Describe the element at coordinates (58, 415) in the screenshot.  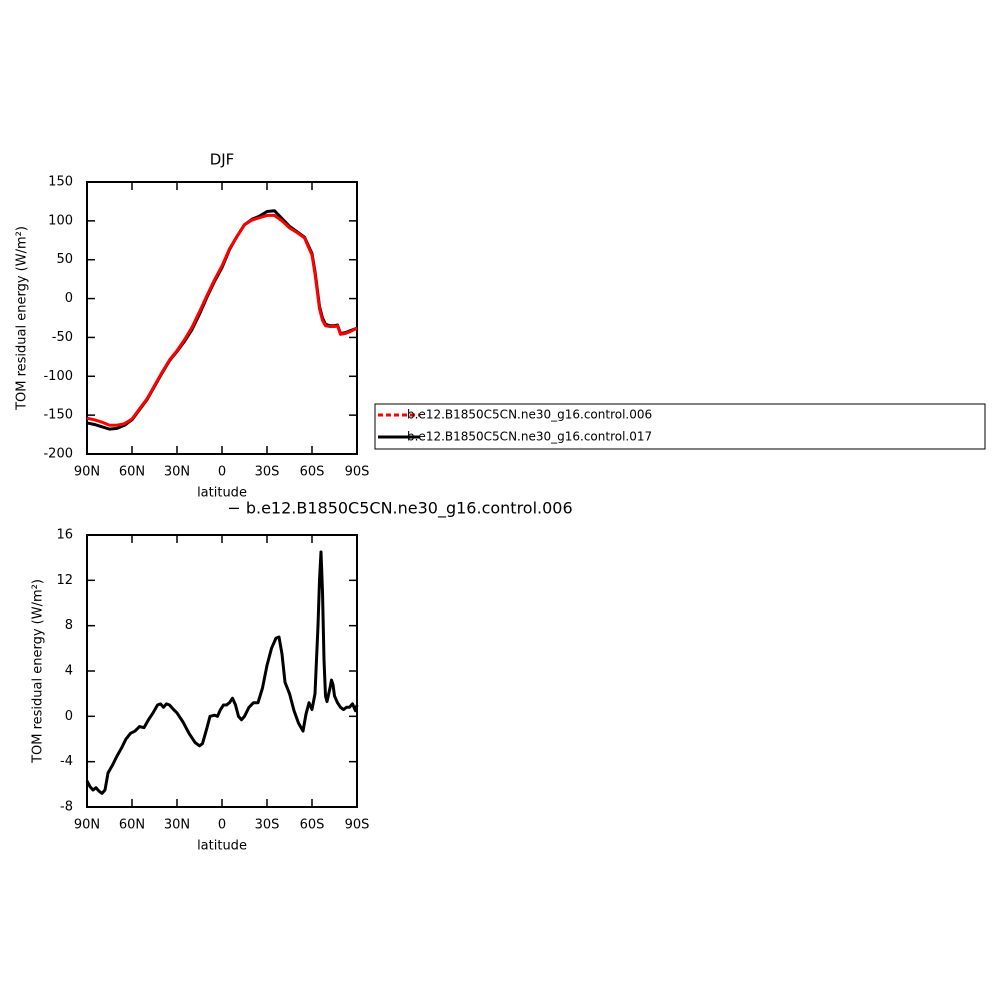
I see `y-tick-label: -150` at that location.